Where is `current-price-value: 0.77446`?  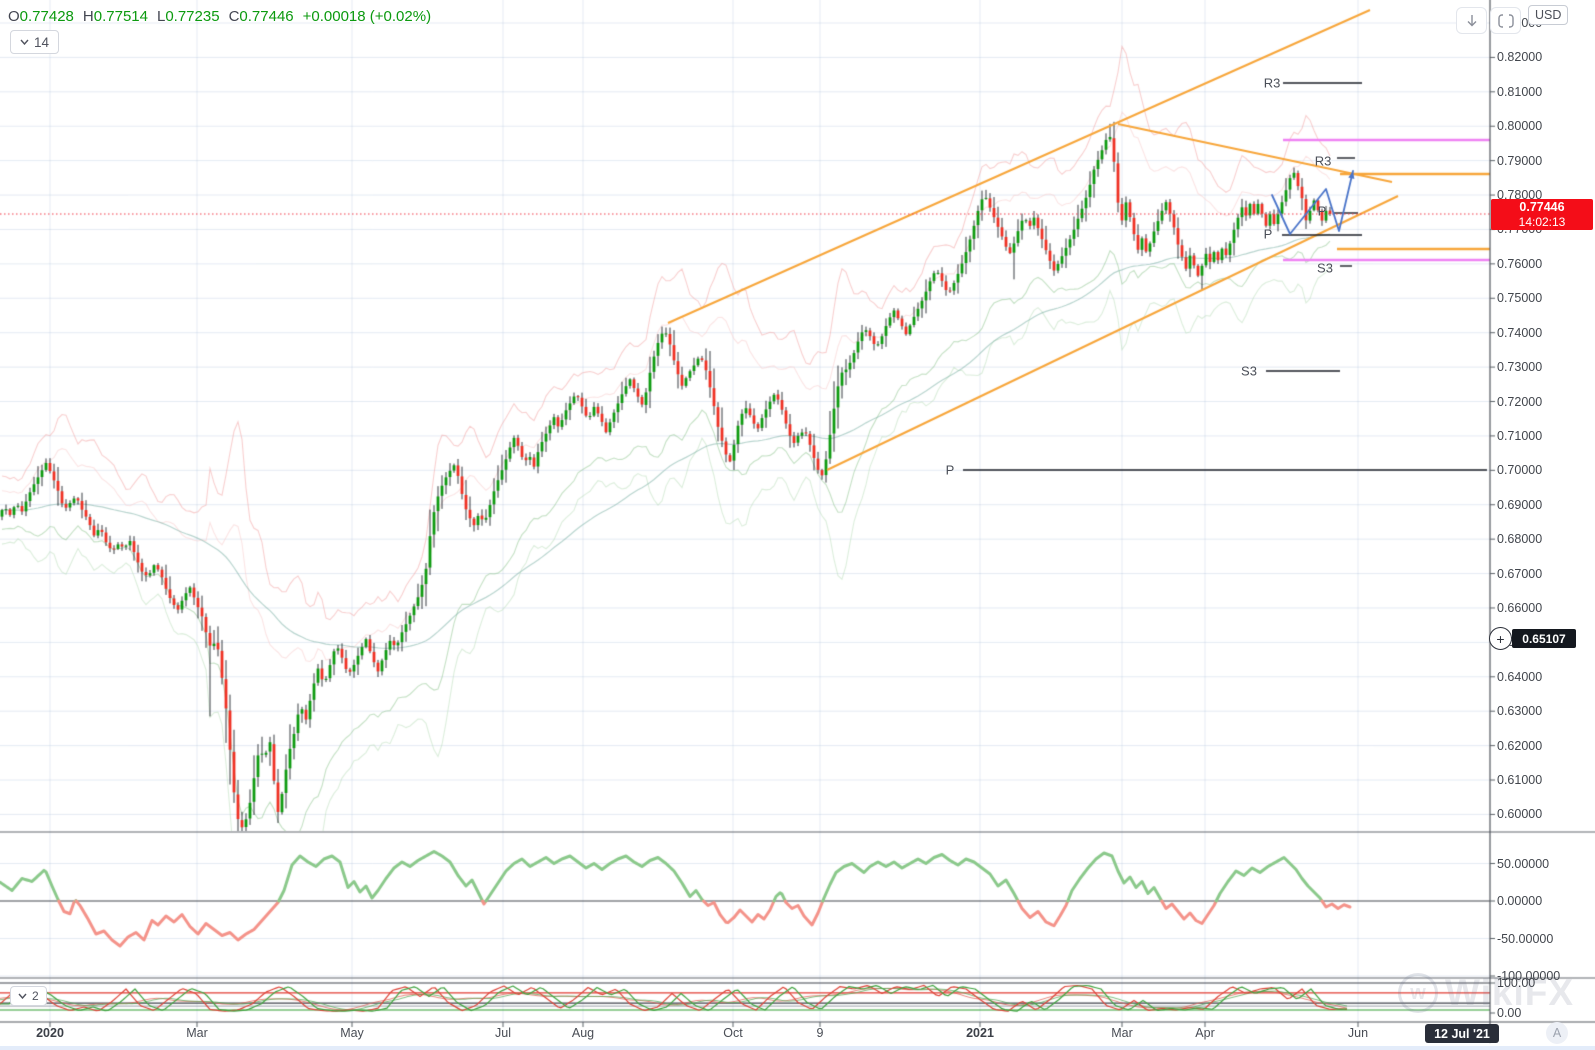
current-price-value: 0.77446 is located at coordinates (1542, 206).